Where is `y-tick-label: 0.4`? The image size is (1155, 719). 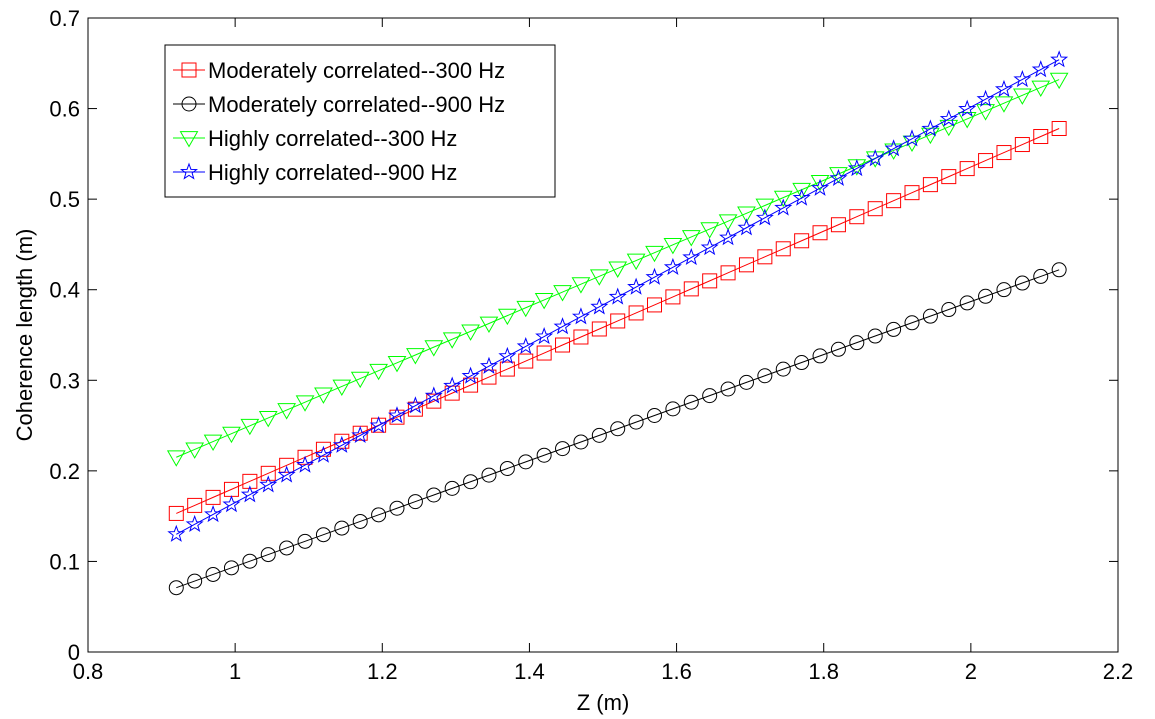 y-tick-label: 0.4 is located at coordinates (64, 290).